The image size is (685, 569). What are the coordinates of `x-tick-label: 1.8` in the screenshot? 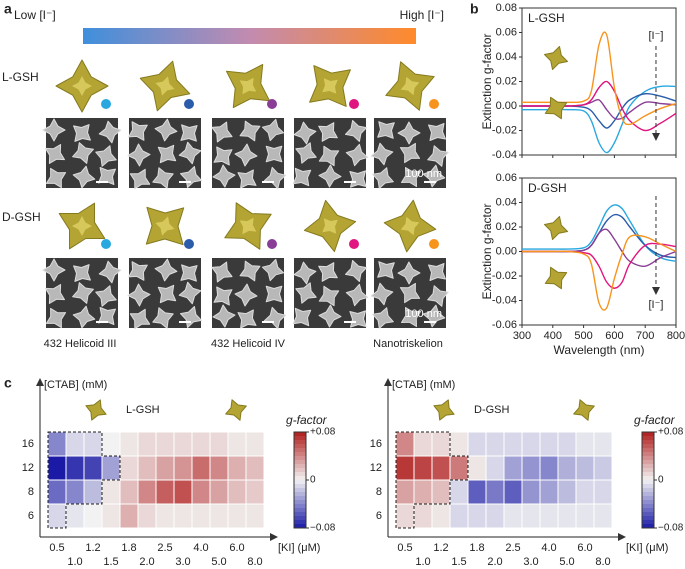 It's located at (128, 548).